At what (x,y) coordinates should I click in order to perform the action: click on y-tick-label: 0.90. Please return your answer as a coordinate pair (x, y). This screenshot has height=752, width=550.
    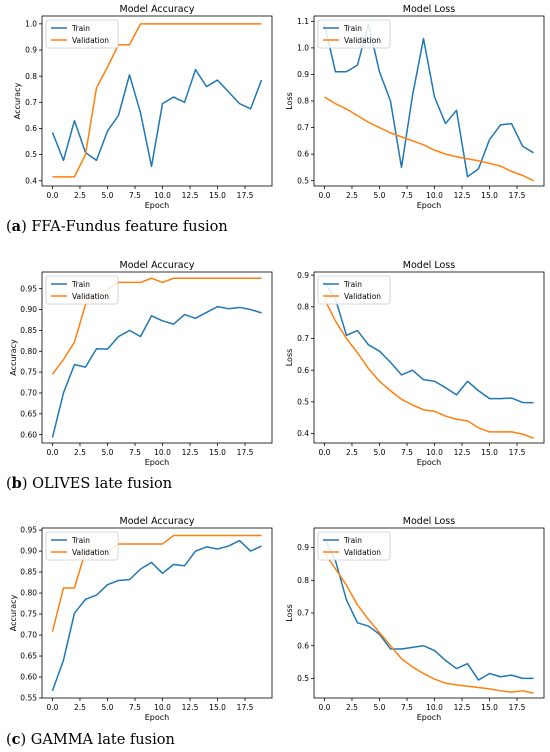
    Looking at the image, I should click on (28, 309).